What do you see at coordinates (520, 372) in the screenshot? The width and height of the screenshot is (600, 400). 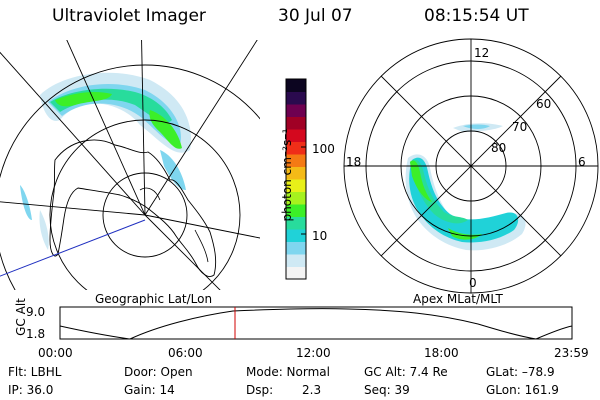 I see `glat-info: GLat: –78.9` at bounding box center [520, 372].